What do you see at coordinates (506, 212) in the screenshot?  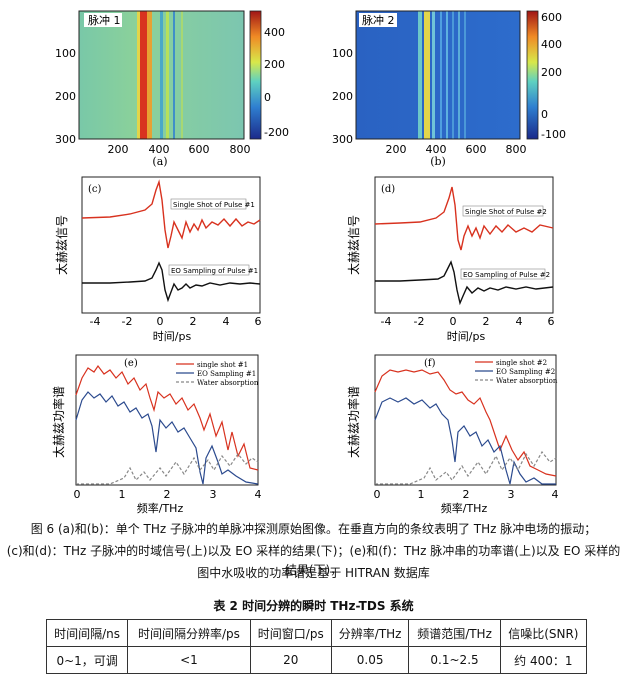 I see `legend-d-top: Single Shot of Pulse #2` at bounding box center [506, 212].